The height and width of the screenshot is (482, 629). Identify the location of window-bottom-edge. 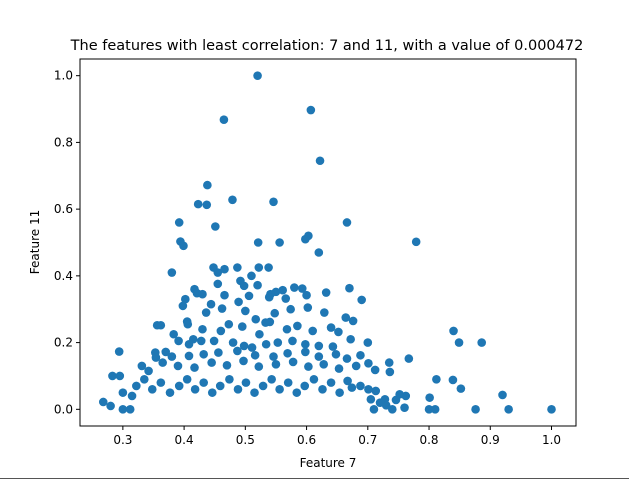
(314, 480).